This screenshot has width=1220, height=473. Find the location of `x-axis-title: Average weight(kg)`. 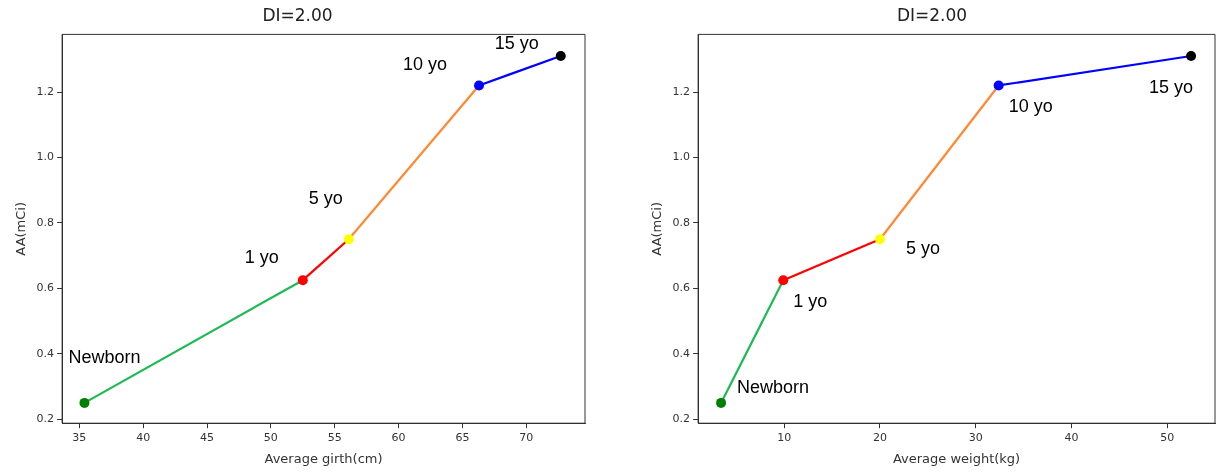

x-axis-title: Average weight(kg) is located at coordinates (956, 458).